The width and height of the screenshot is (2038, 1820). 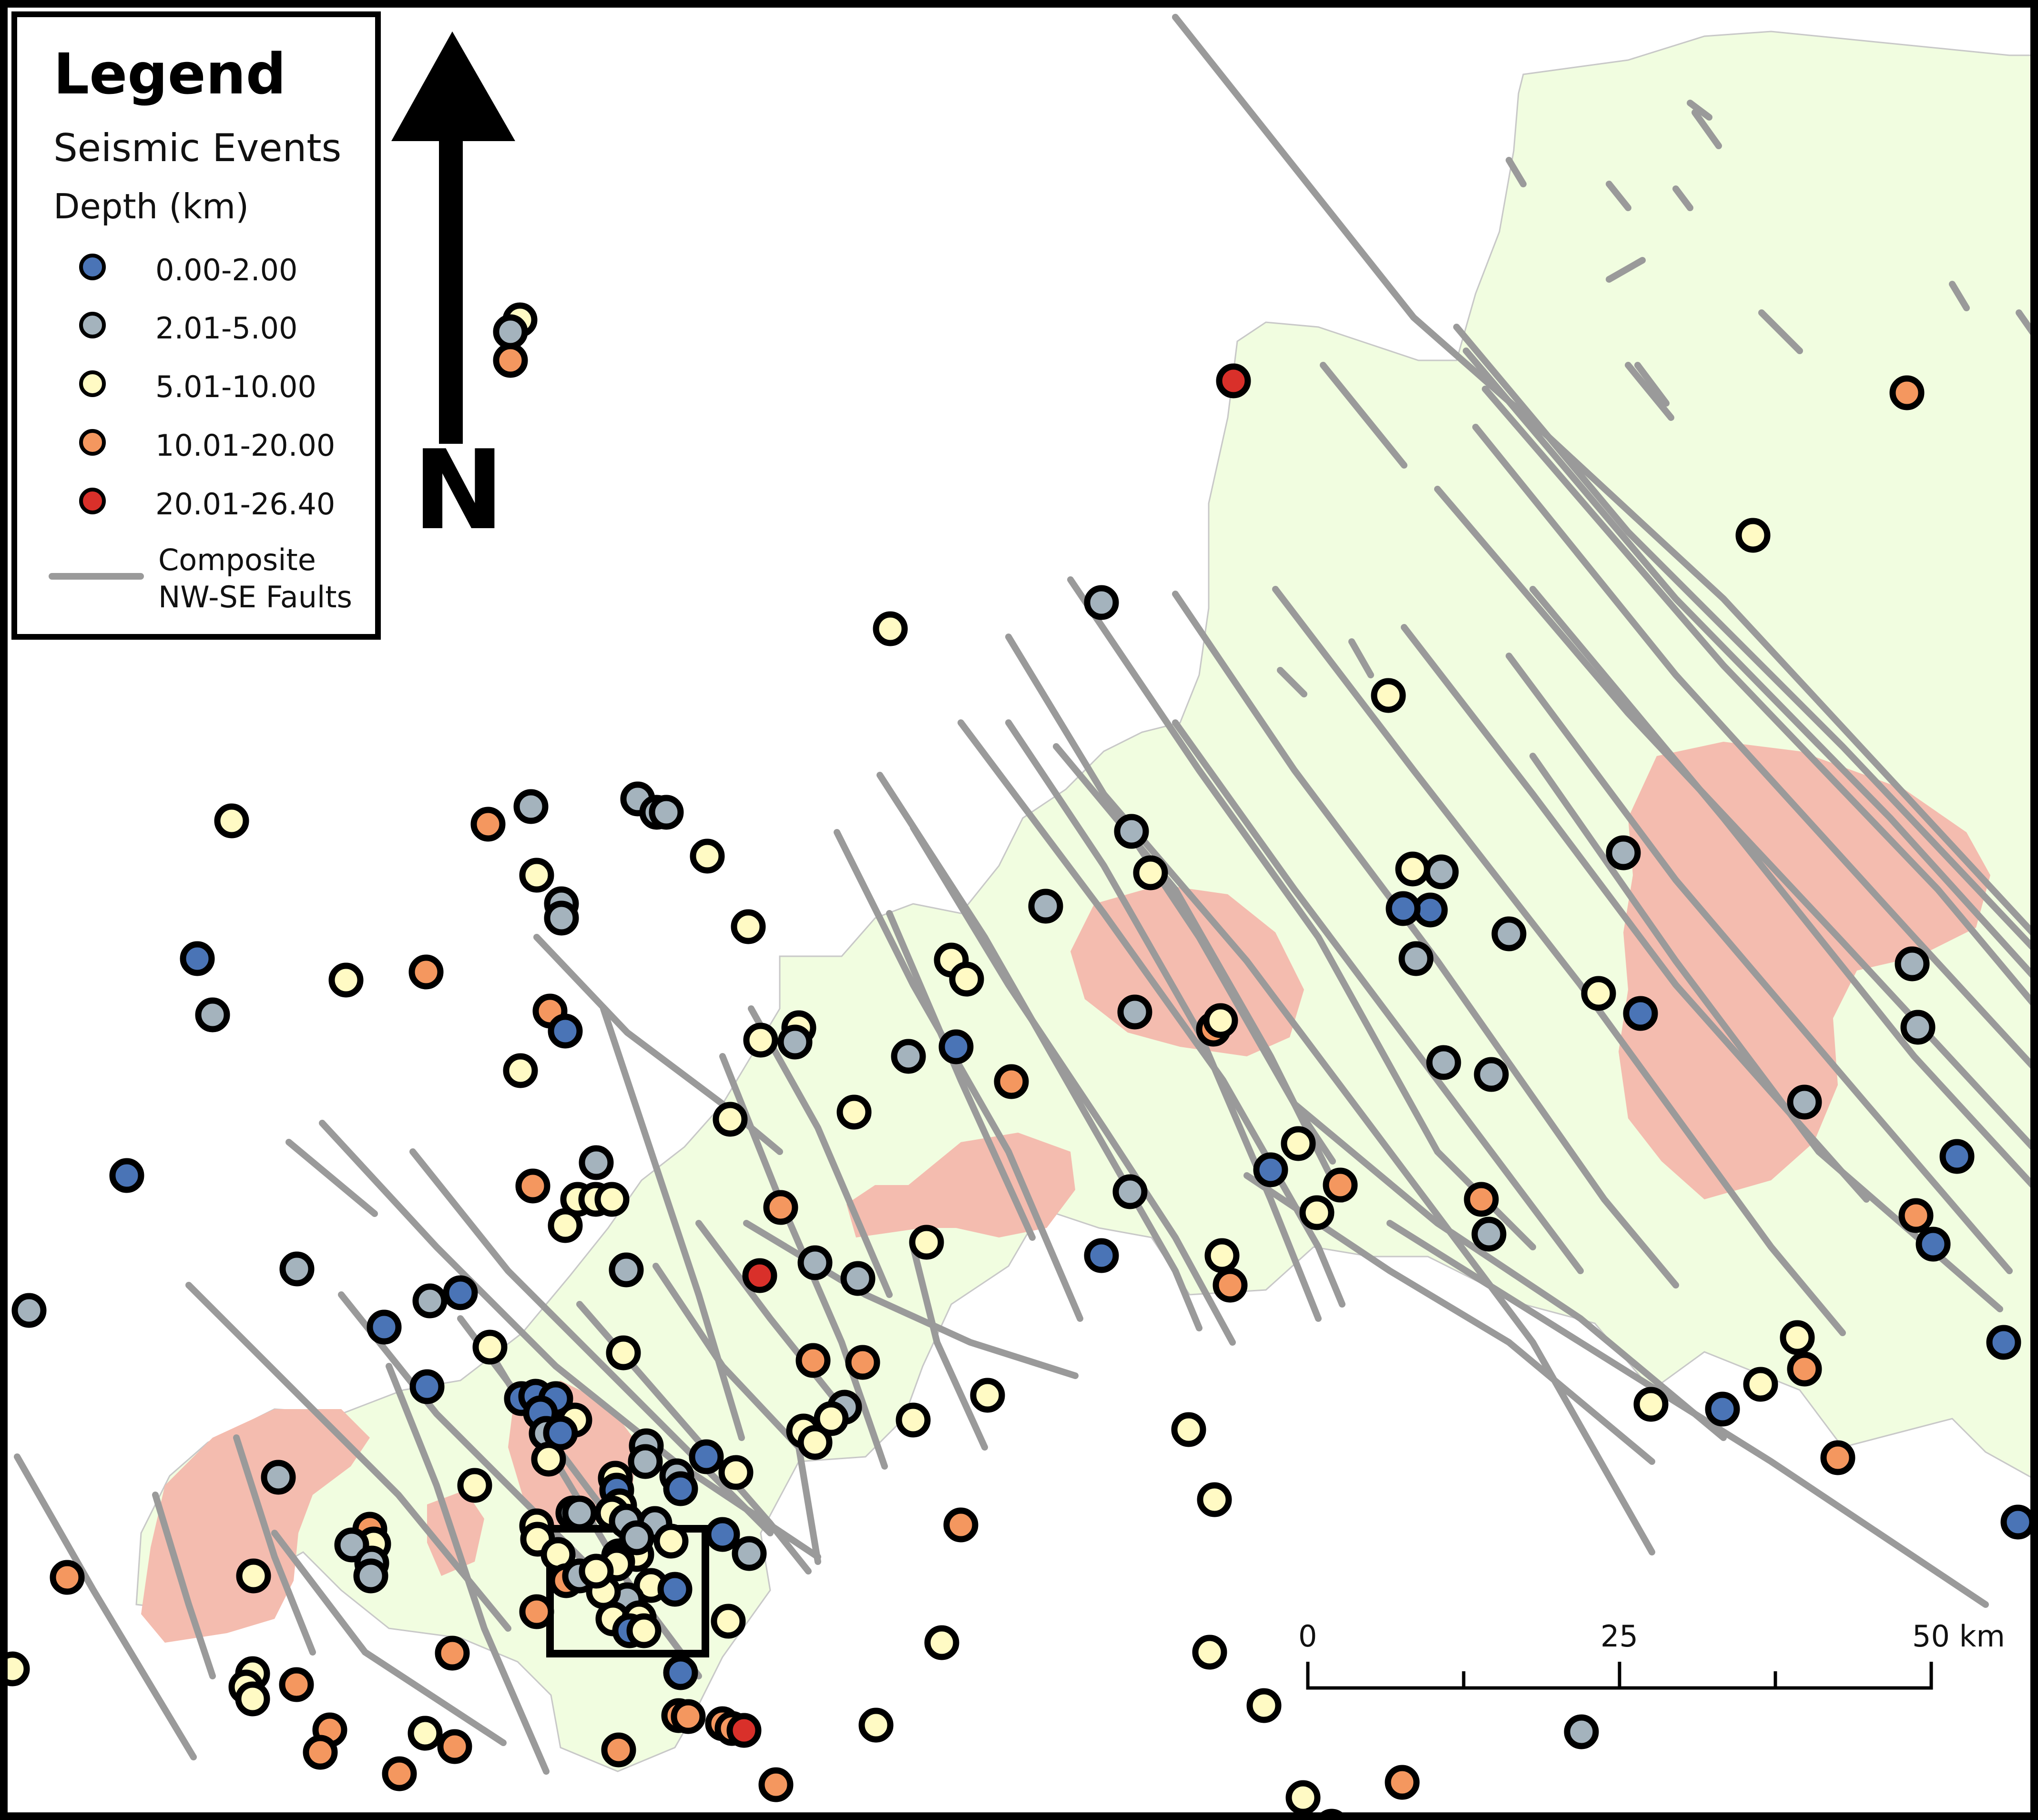 What do you see at coordinates (1619, 1636) in the screenshot?
I see `scale-label-25: 25` at bounding box center [1619, 1636].